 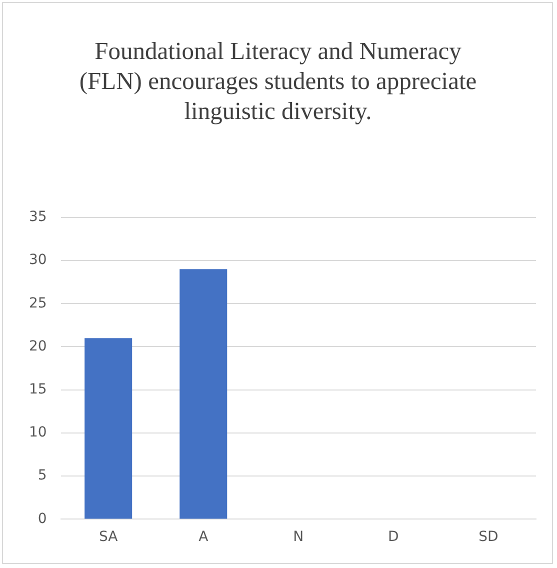 I want to click on y-tick-label: 20, so click(x=37, y=346).